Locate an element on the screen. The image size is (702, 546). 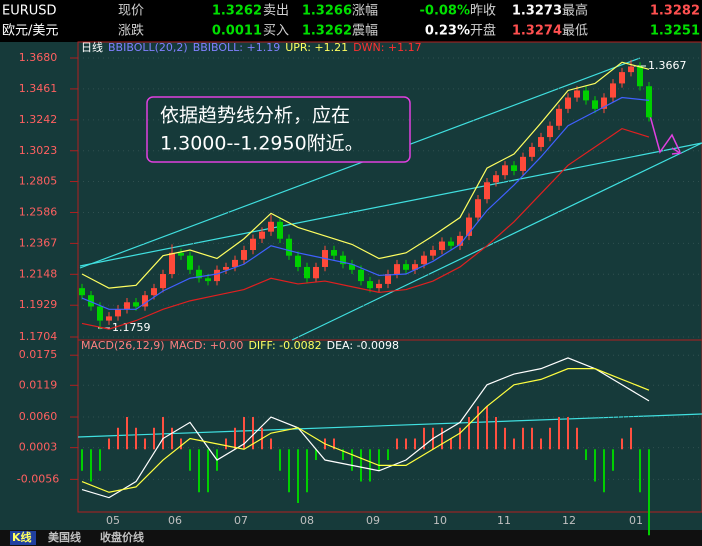
header-label: 震幅 is located at coordinates (365, 31).